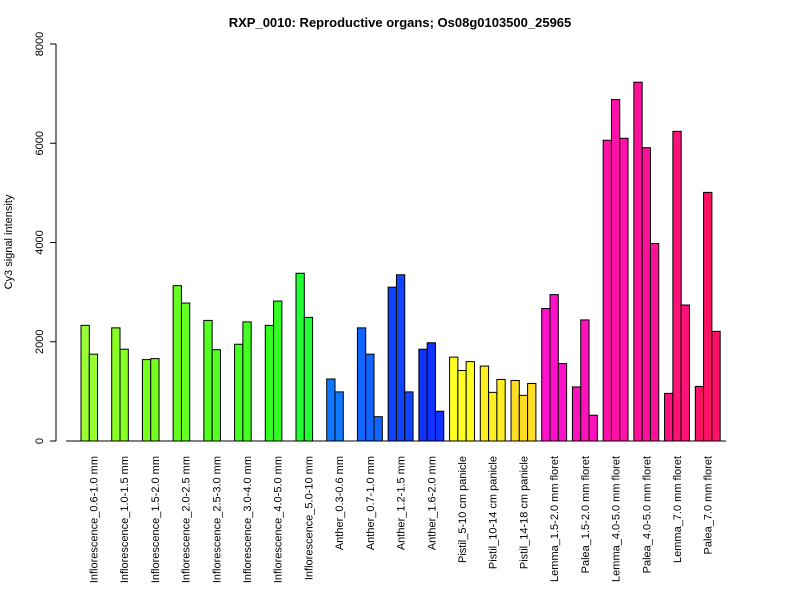  What do you see at coordinates (463, 509) in the screenshot?
I see `category-label: Pistil_5-10 cm panicle` at bounding box center [463, 509].